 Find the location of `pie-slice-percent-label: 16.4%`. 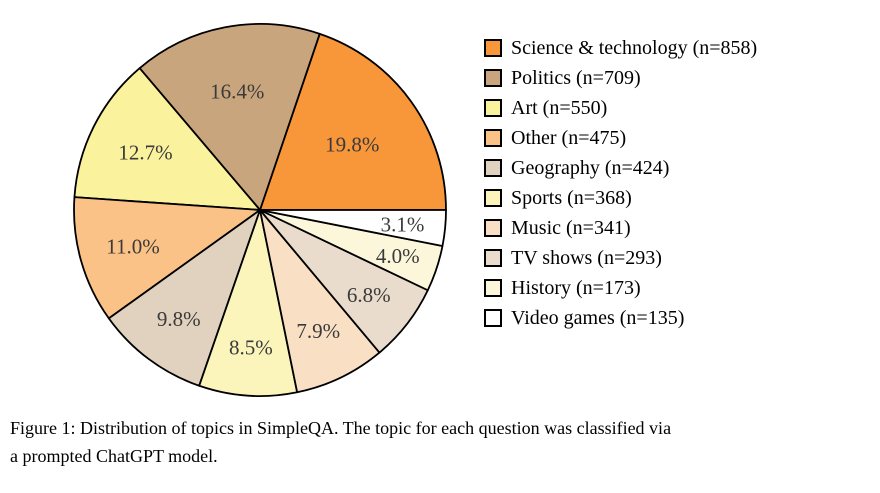

pie-slice-percent-label: 16.4% is located at coordinates (237, 92).